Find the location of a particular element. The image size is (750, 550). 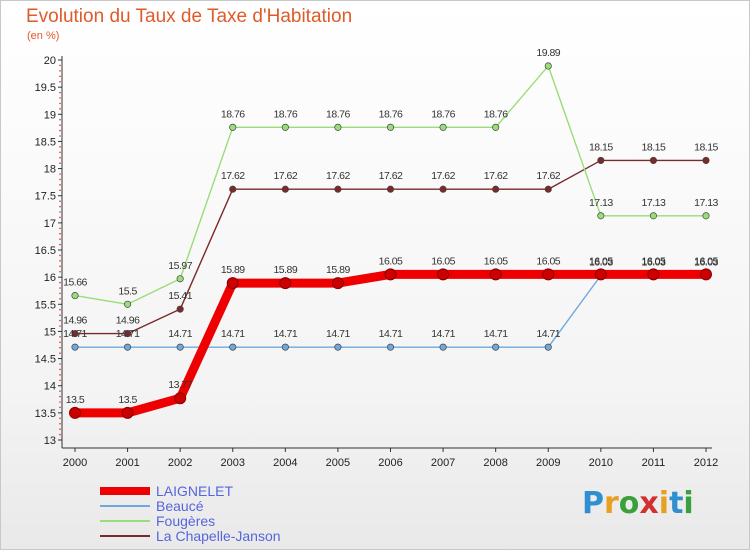

data-label-la-chapelle-janson: 18.15 is located at coordinates (706, 147).